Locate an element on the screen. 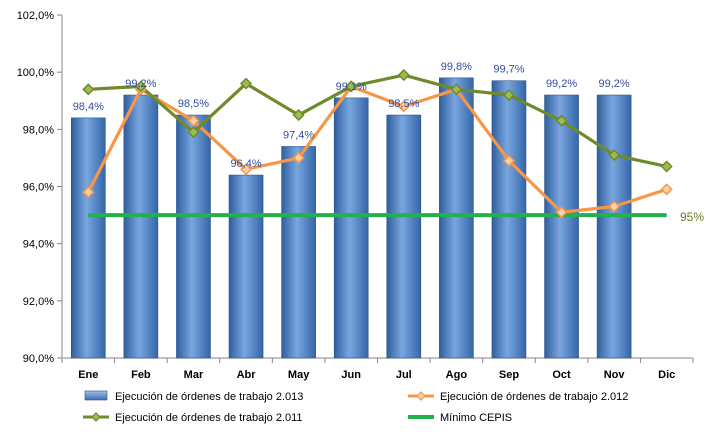  x-tick-label: Jul is located at coordinates (404, 375).